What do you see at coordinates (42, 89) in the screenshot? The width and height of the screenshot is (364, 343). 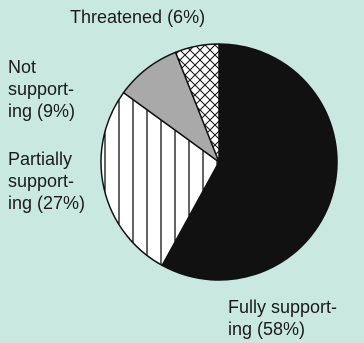 I see `slice-label-not-supporting: Not support- ing (9%)` at bounding box center [42, 89].